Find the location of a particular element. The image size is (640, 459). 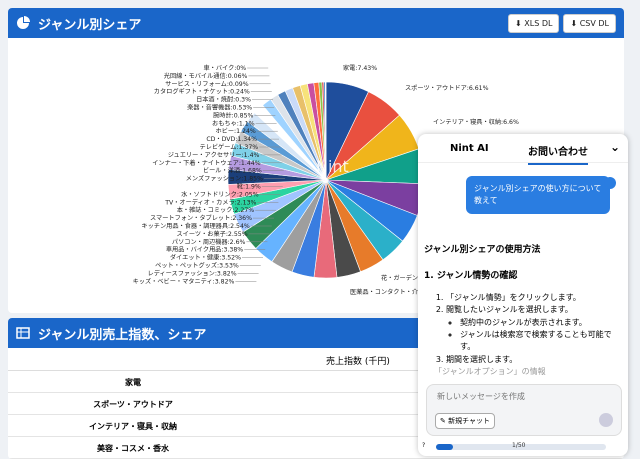

data-label: キッズ・ベビー・マタニティ:3.82% is located at coordinates (184, 281).